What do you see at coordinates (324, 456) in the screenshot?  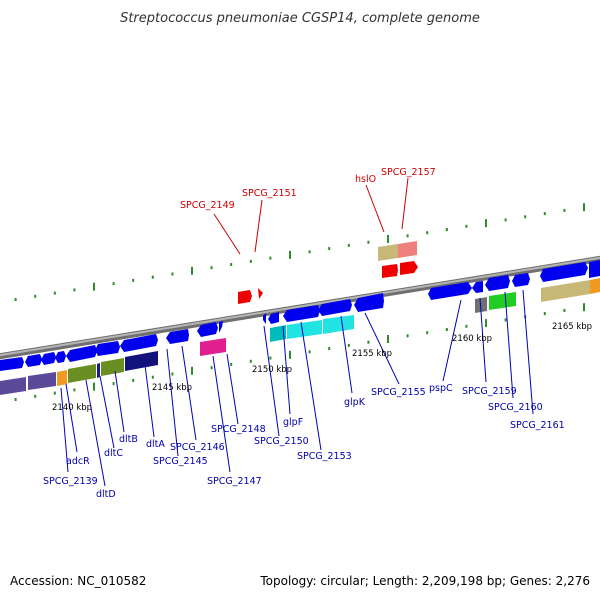 I see `gene-label: SPCG_2153` at bounding box center [324, 456].